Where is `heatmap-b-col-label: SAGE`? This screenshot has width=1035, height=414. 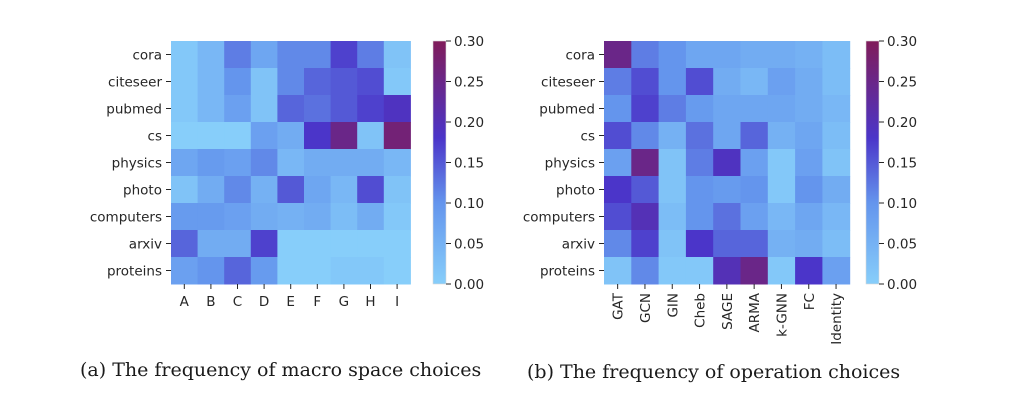
heatmap-b-col-label: SAGE is located at coordinates (728, 311).